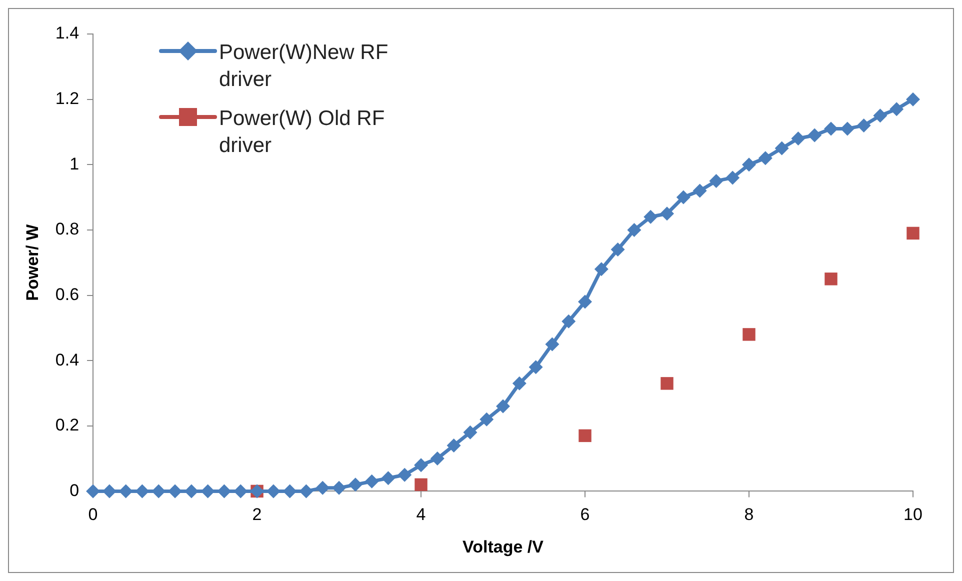 Image resolution: width=962 pixels, height=581 pixels. What do you see at coordinates (585, 514) in the screenshot?
I see `x-tick-label: 6` at bounding box center [585, 514].